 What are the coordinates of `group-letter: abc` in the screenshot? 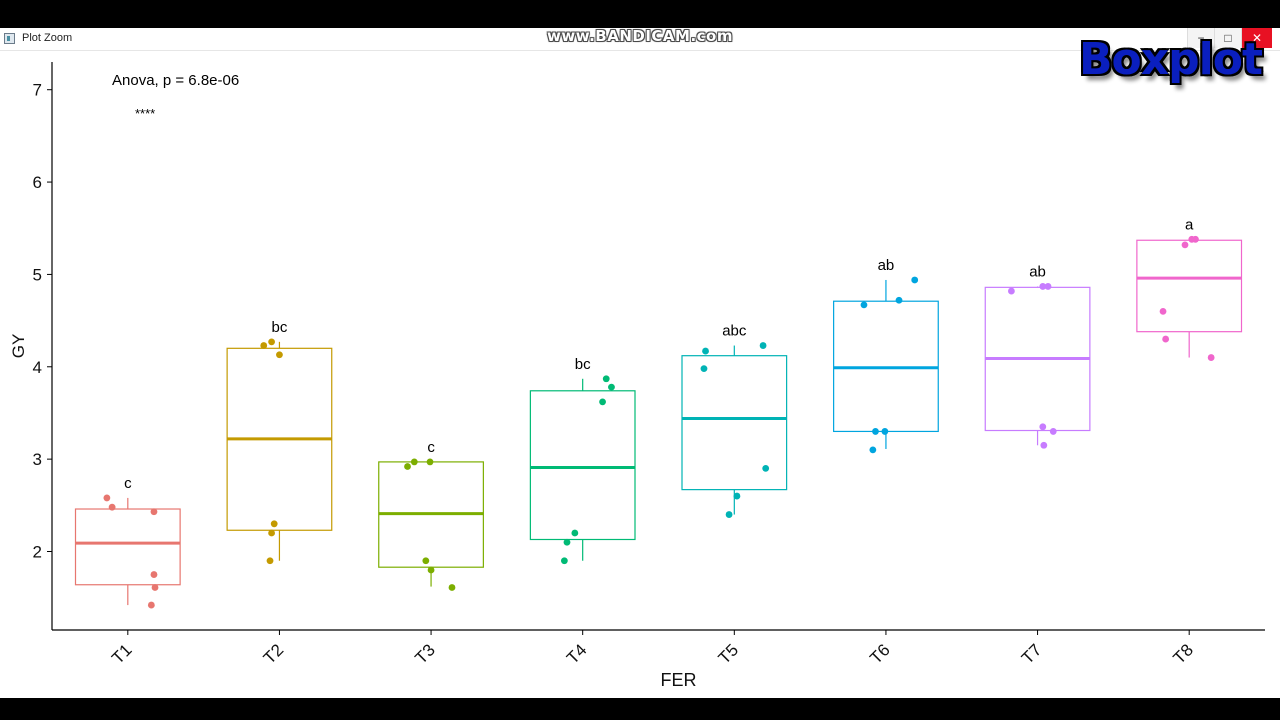 It's located at (734, 331).